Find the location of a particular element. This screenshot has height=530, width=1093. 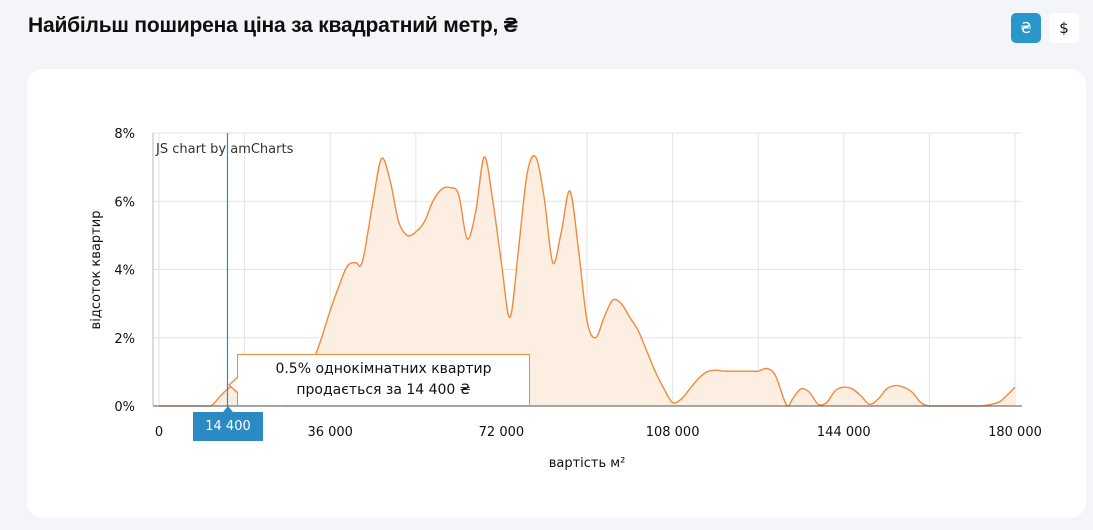

y-tick-label: 2% is located at coordinates (124, 339).